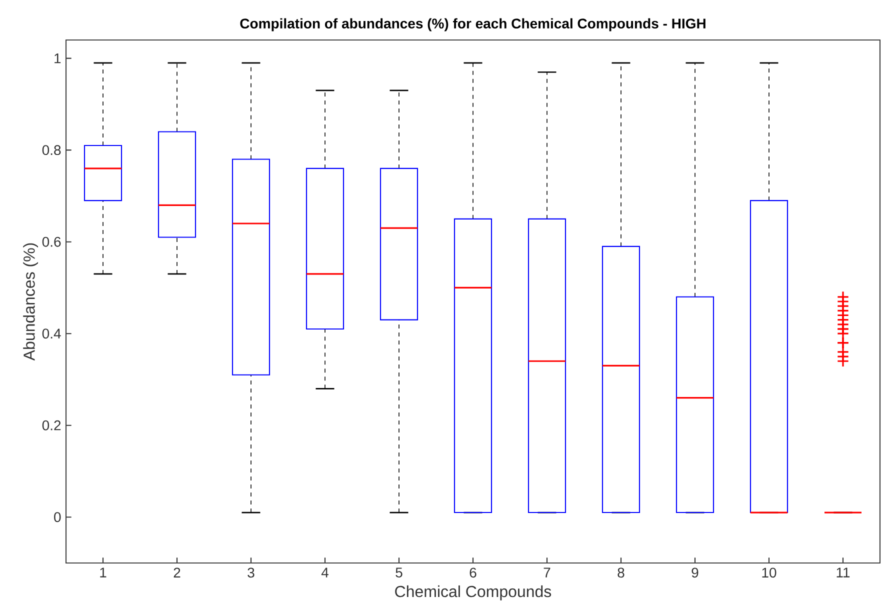 Image resolution: width=883 pixels, height=614 pixels. I want to click on chart-title: Compilation of abundances (%) for each Chemical Compounds - HIGH, so click(473, 25).